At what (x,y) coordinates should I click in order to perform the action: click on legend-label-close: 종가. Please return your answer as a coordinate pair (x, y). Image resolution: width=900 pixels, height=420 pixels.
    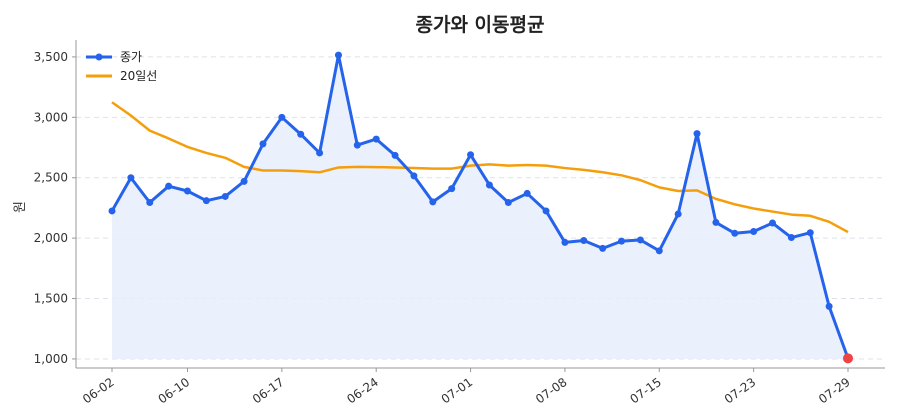
    Looking at the image, I should click on (131, 57).